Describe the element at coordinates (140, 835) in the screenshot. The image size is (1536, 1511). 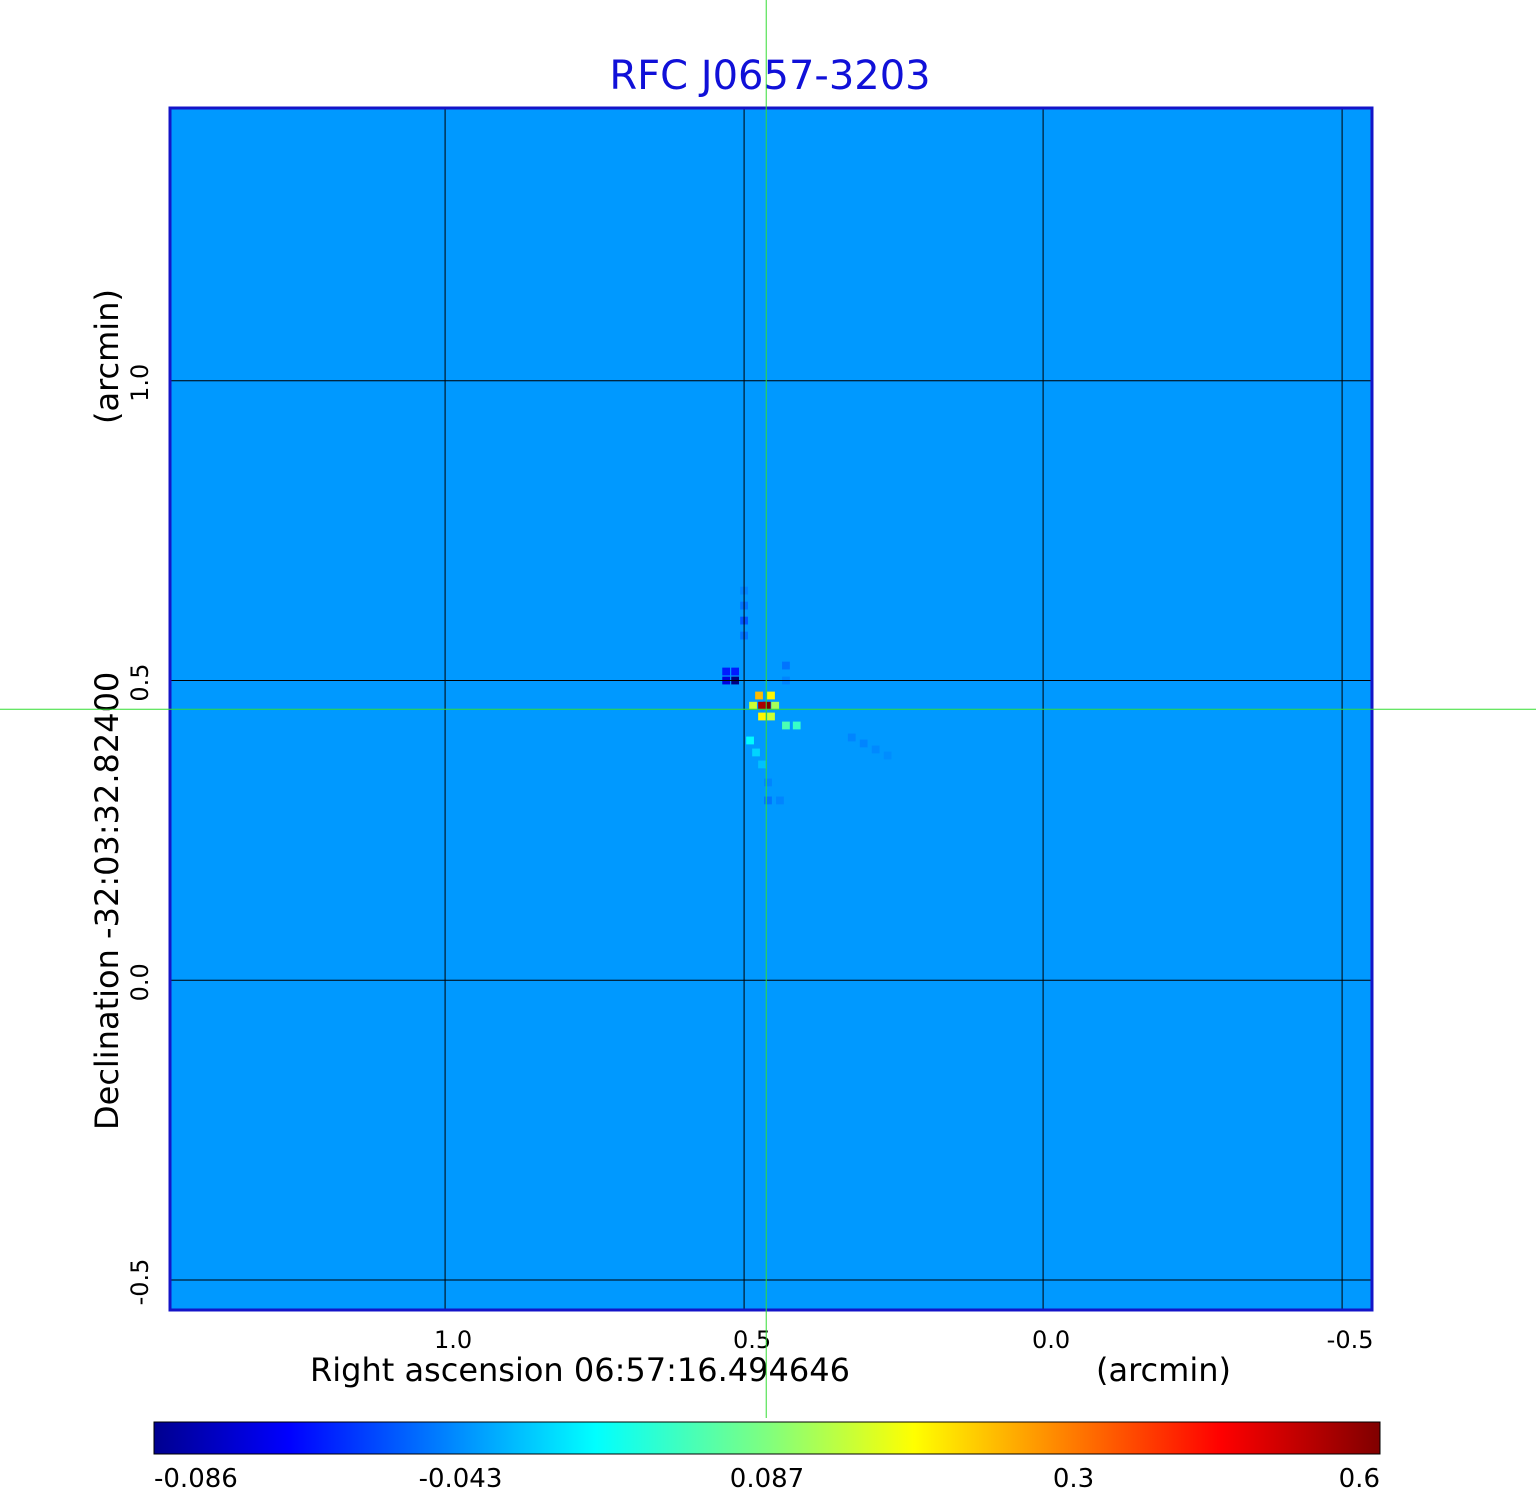
I see `y-tick-labels: 1.0 0.5 0.0 -0.5` at that location.